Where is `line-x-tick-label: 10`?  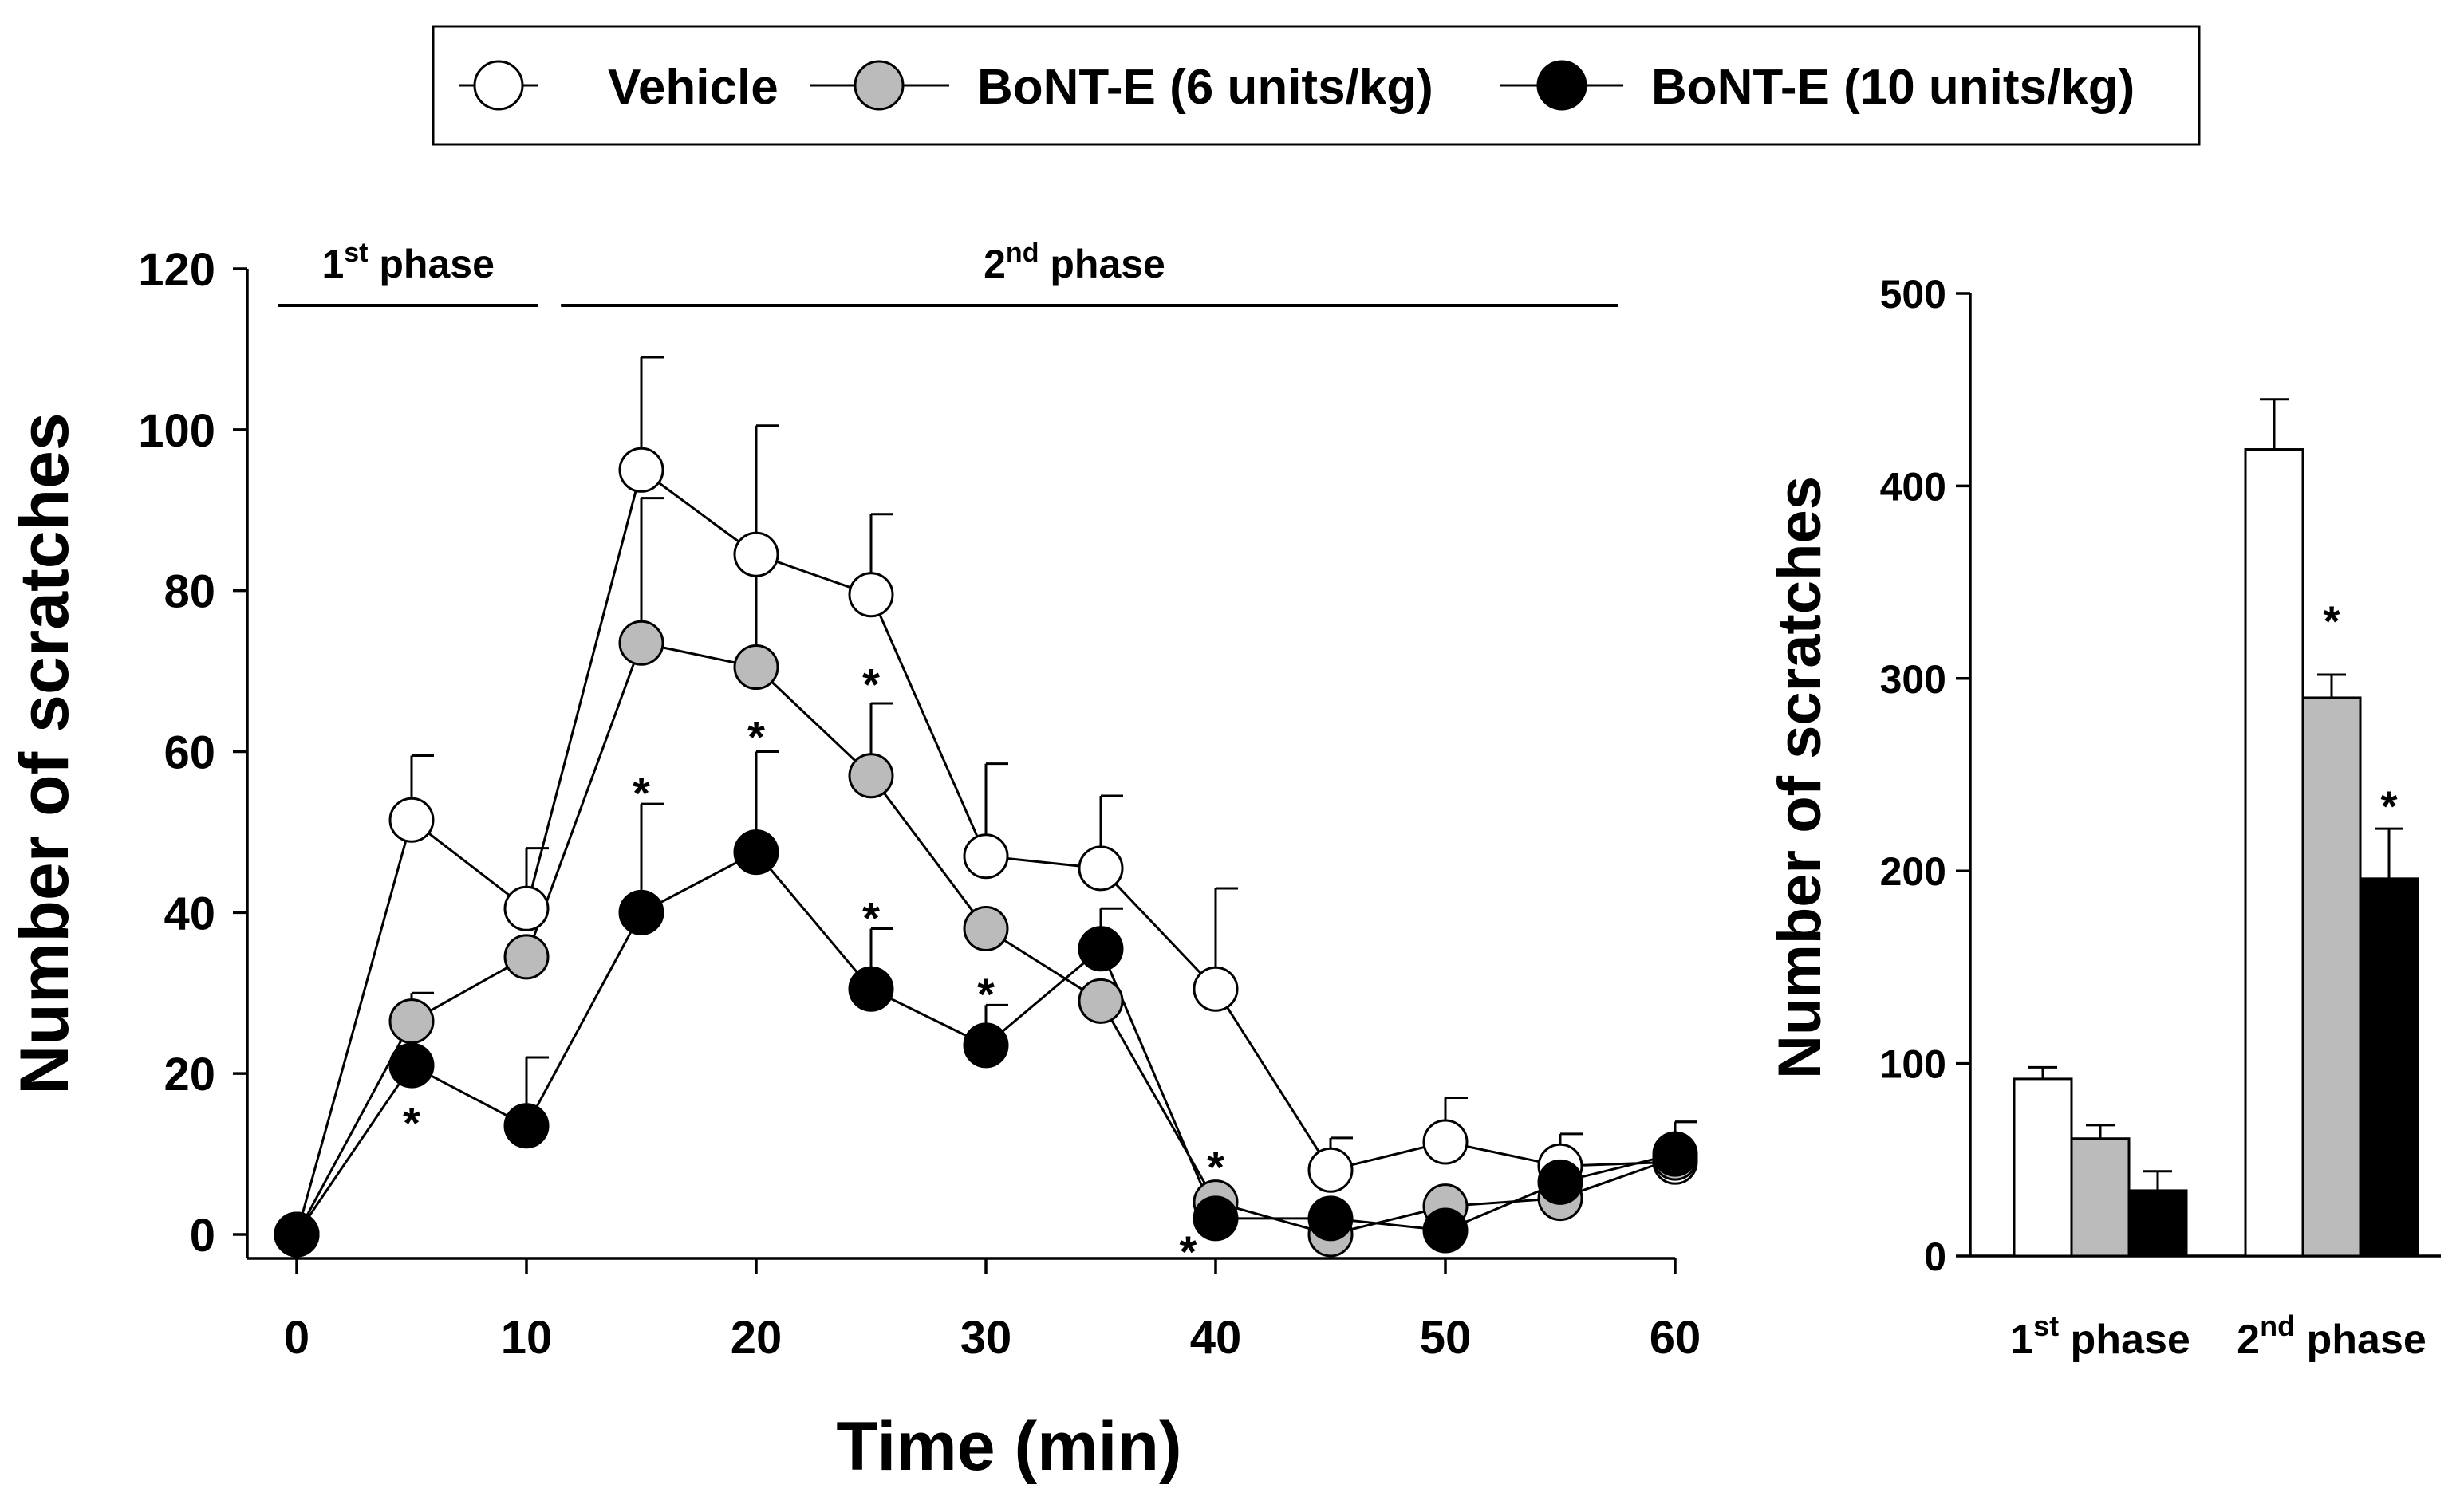 line-x-tick-label: 10 is located at coordinates (527, 1338).